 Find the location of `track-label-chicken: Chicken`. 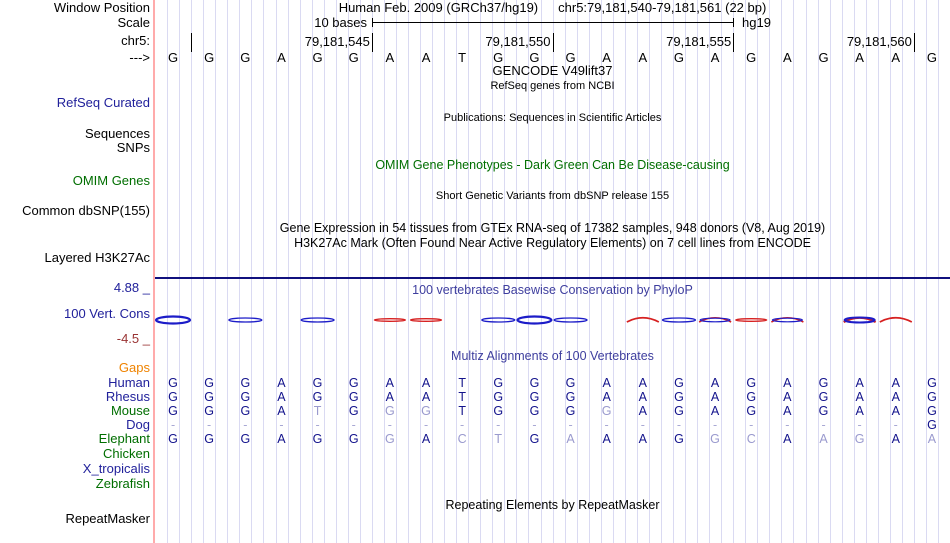

track-label-chicken: Chicken is located at coordinates (126, 453).